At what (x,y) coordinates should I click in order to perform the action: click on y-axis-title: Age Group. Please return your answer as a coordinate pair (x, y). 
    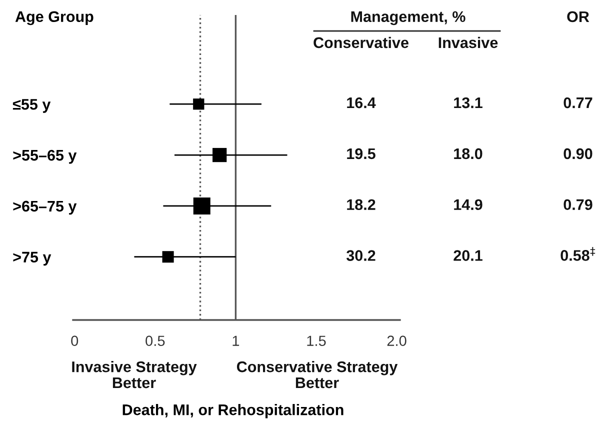
    Looking at the image, I should click on (54, 18).